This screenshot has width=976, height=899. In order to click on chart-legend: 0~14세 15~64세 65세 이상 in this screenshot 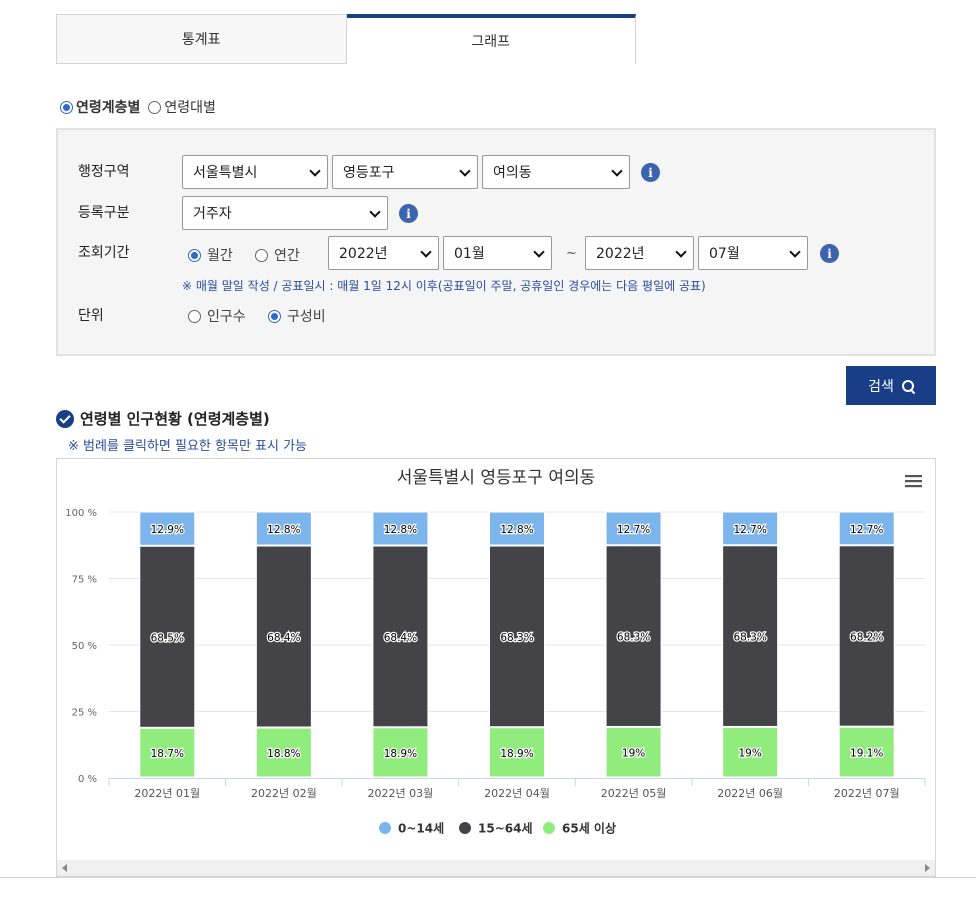, I will do `click(497, 828)`.